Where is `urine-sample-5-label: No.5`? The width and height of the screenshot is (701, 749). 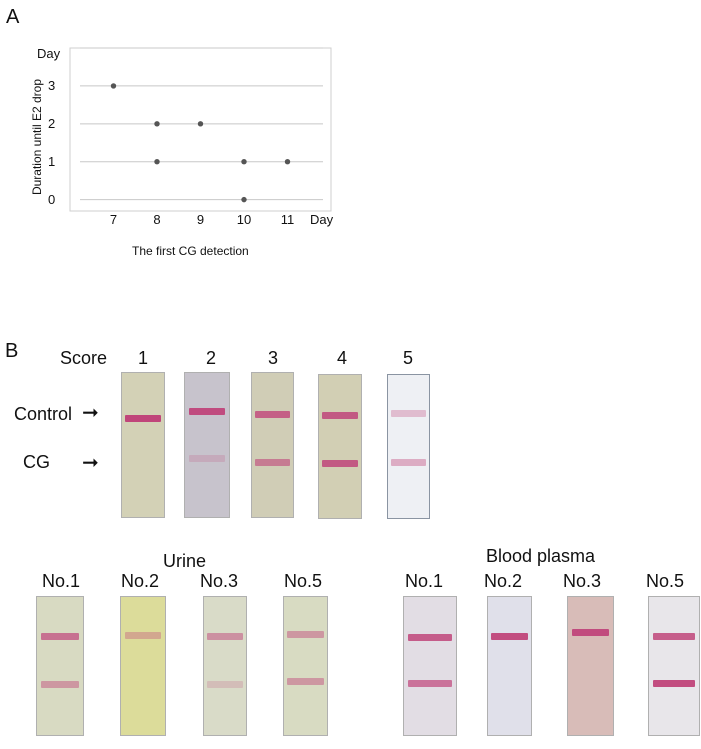
urine-sample-5-label: No.5 is located at coordinates (303, 581).